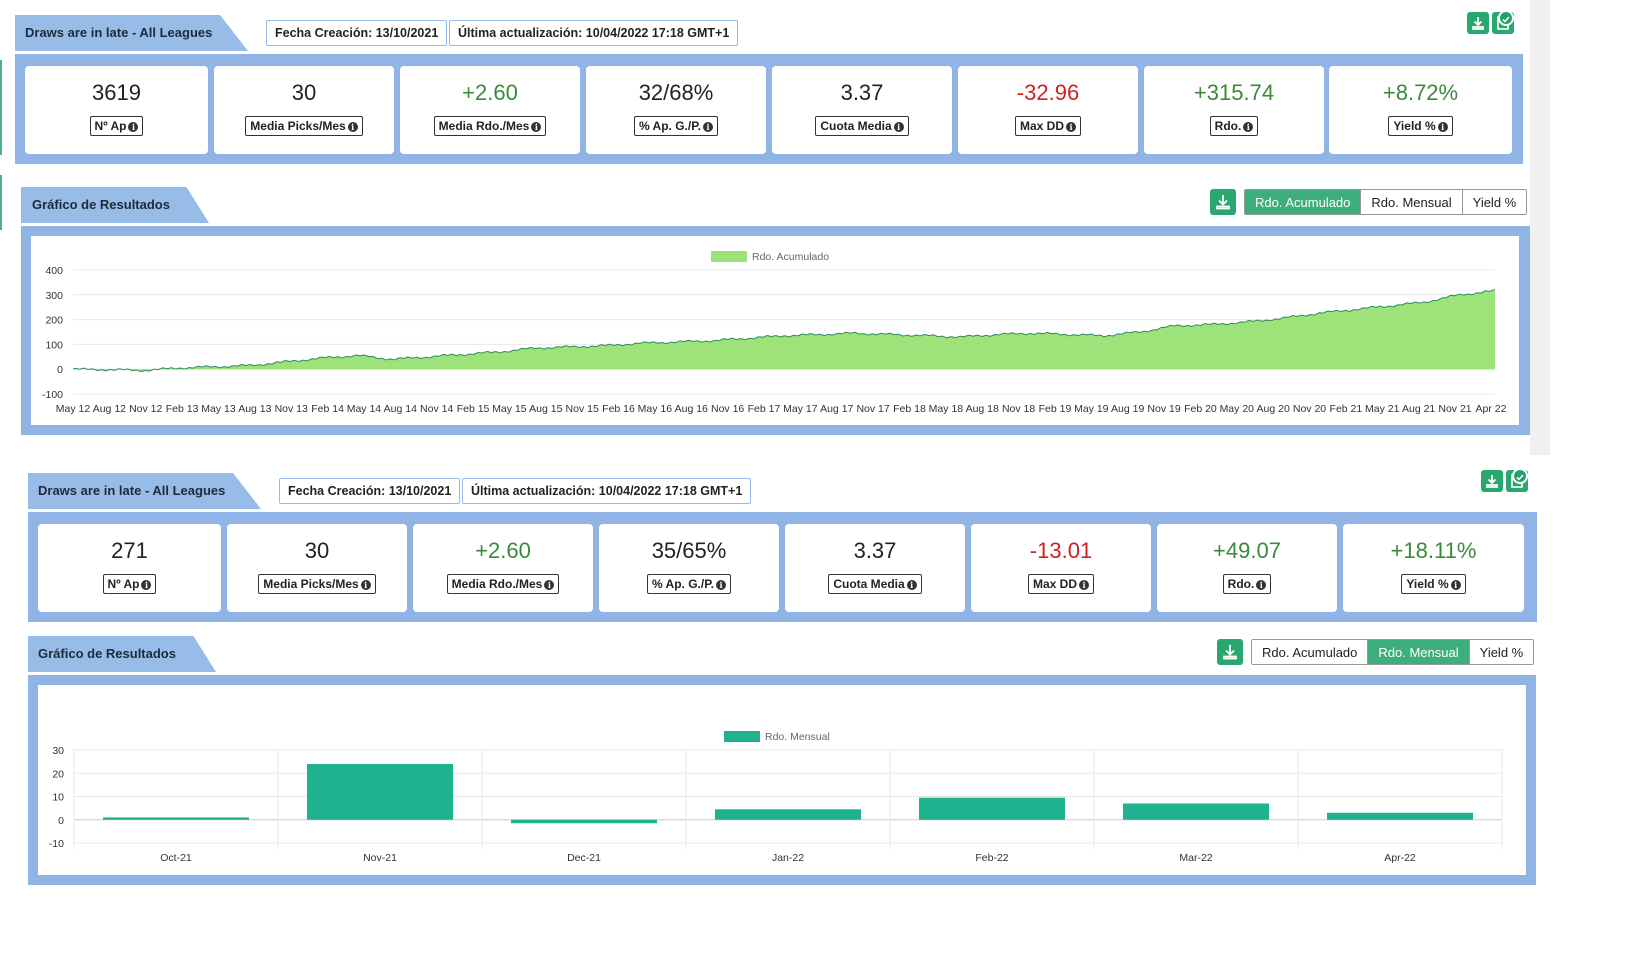  I want to click on x-tick-label: Aug 18, so click(982, 409).